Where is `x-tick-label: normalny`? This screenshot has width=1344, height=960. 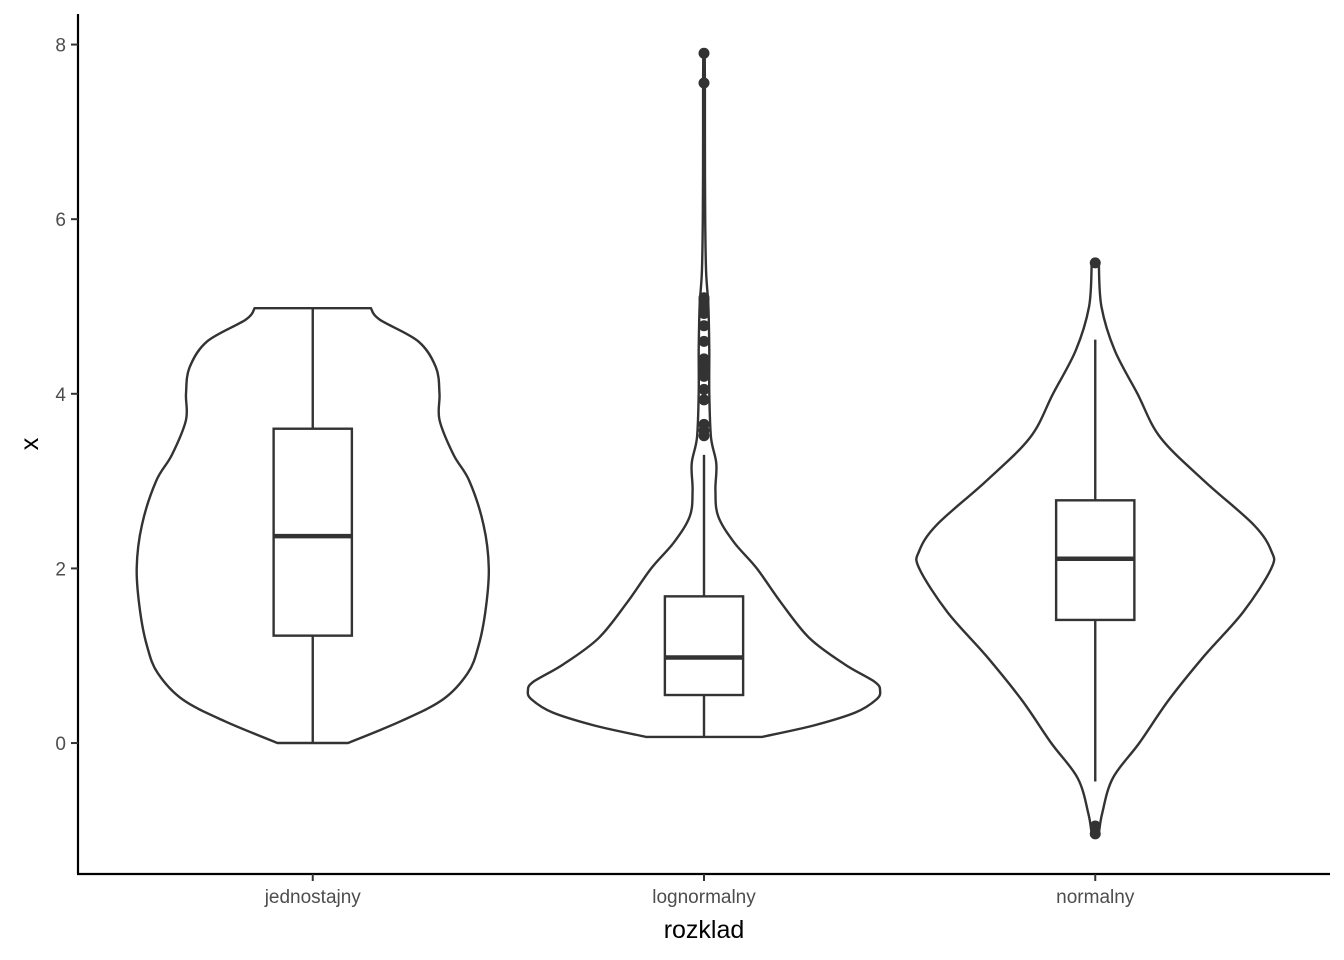 x-tick-label: normalny is located at coordinates (1095, 897).